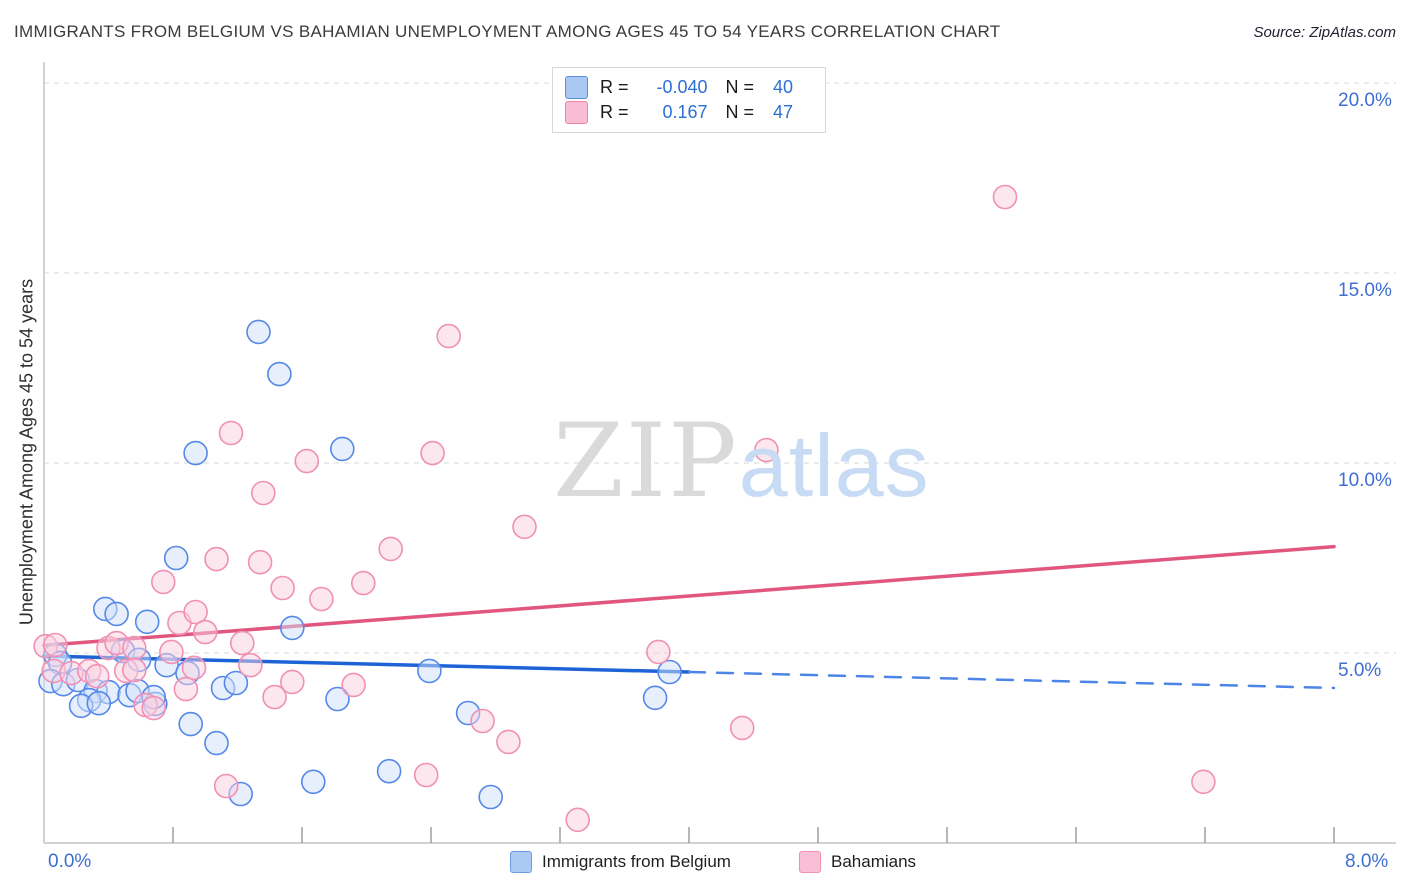 Image resolution: width=1406 pixels, height=892 pixels. I want to click on y-axis-tick-label: 5.0%, so click(1360, 670).